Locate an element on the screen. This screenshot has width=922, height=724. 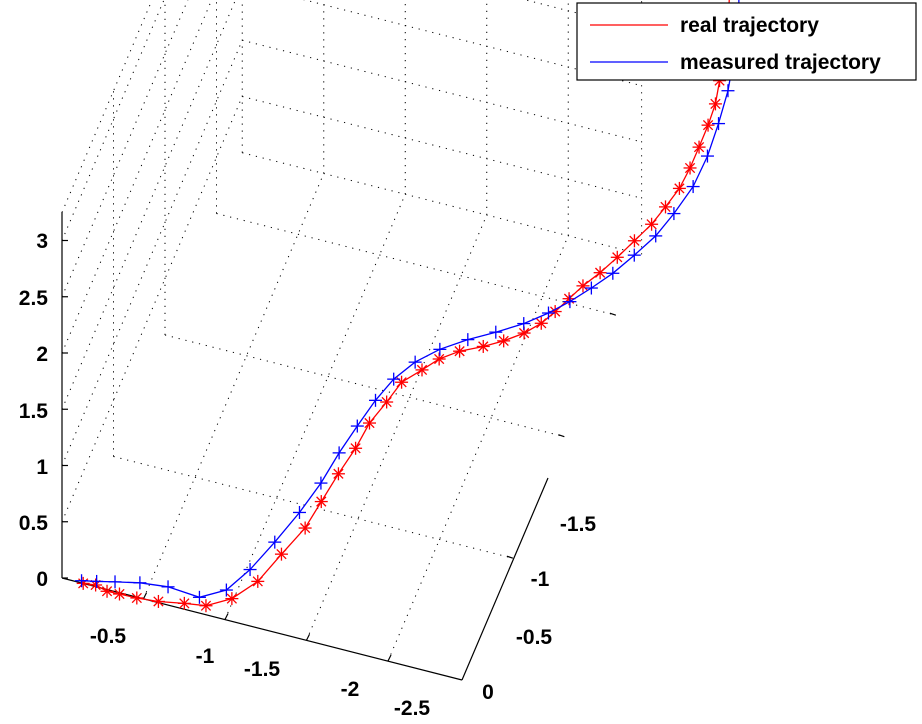
z-tick-label: 3 is located at coordinates (42, 241).